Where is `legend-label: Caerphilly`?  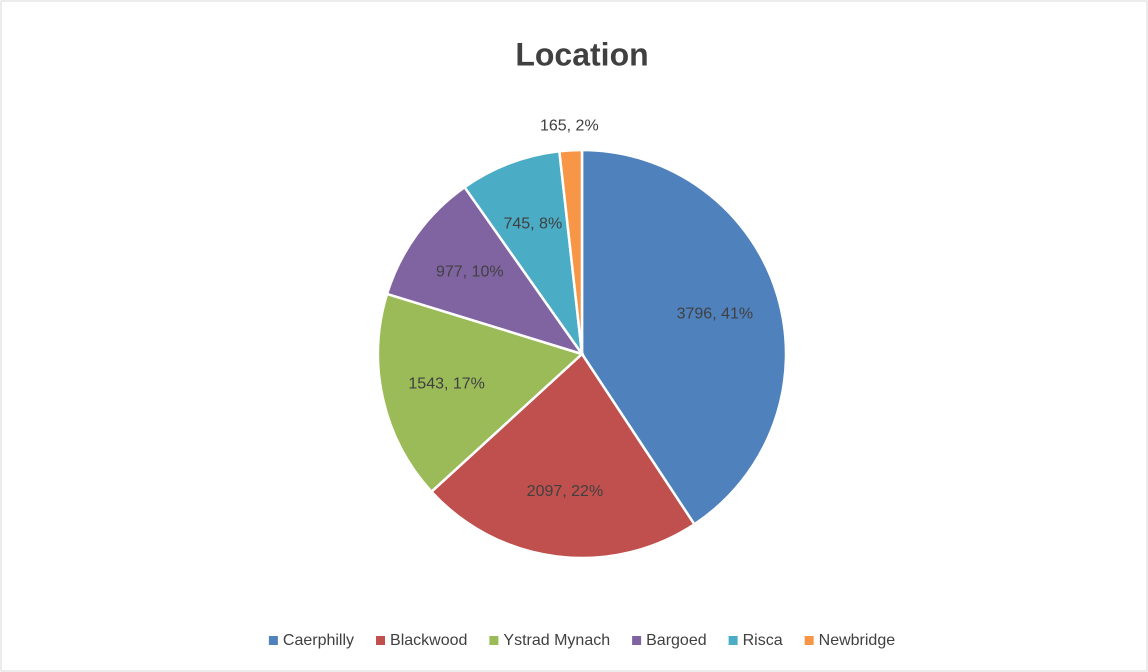 legend-label: Caerphilly is located at coordinates (318, 640).